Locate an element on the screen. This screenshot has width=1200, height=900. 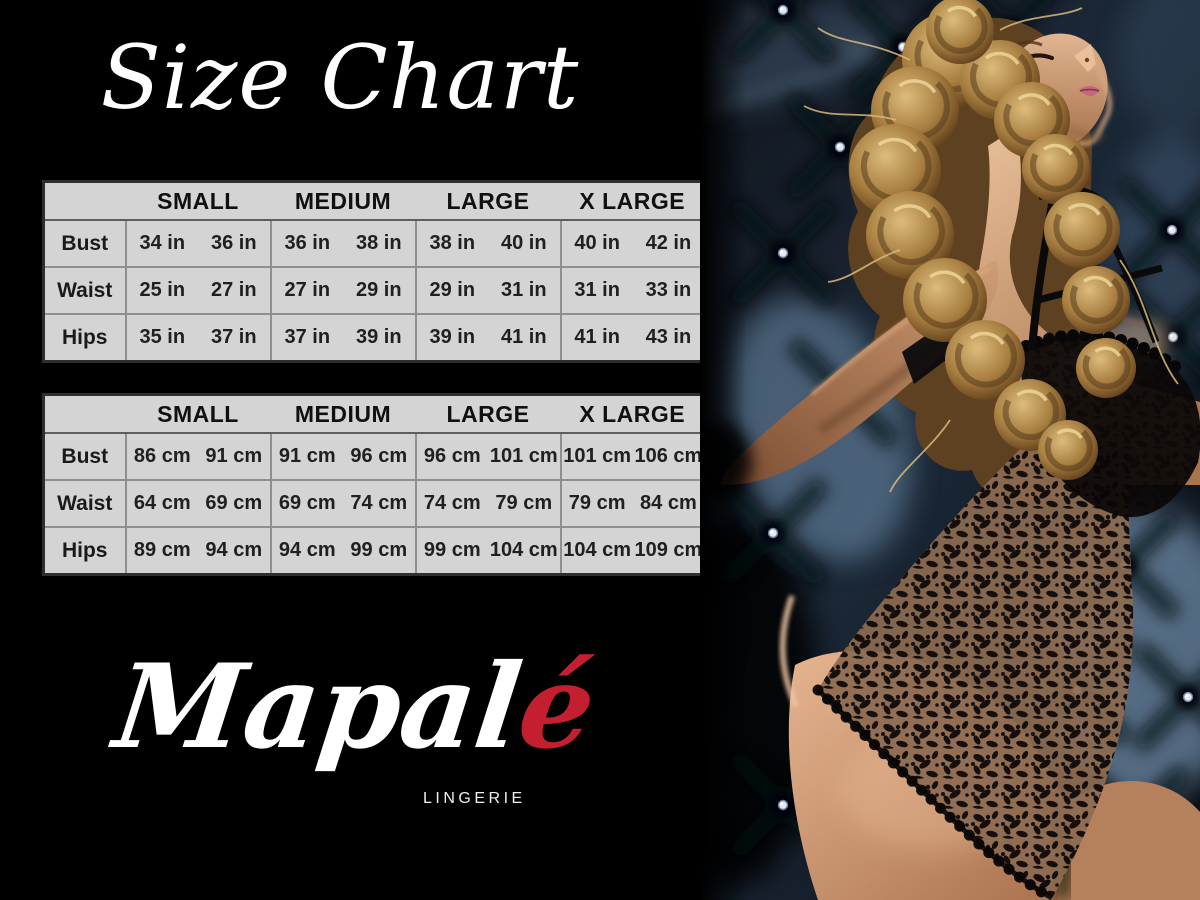
measurement-value: 64 cm is located at coordinates (162, 503).